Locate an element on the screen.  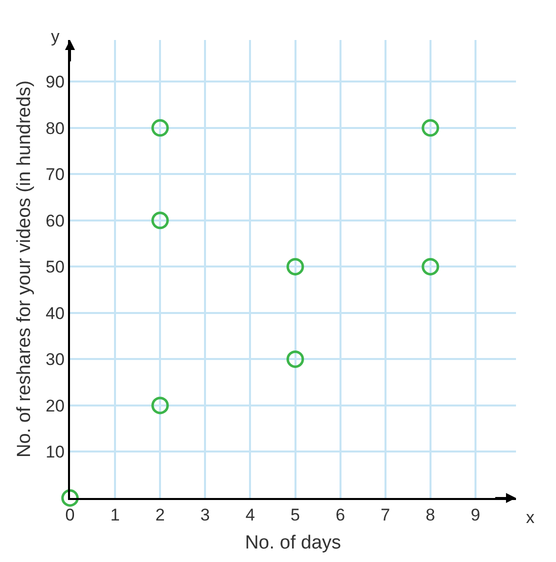
y-tick-label: 60 is located at coordinates (55, 220).